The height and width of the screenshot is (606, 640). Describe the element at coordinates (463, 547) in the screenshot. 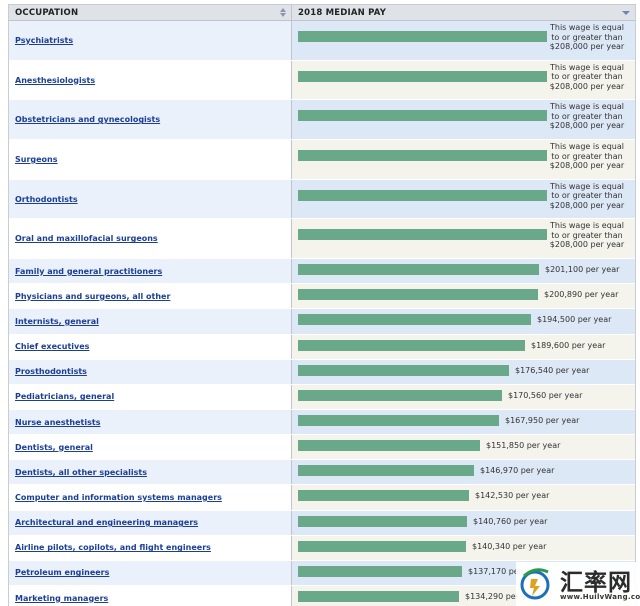

I see `median-pay-cell: $140,340 per year` at that location.